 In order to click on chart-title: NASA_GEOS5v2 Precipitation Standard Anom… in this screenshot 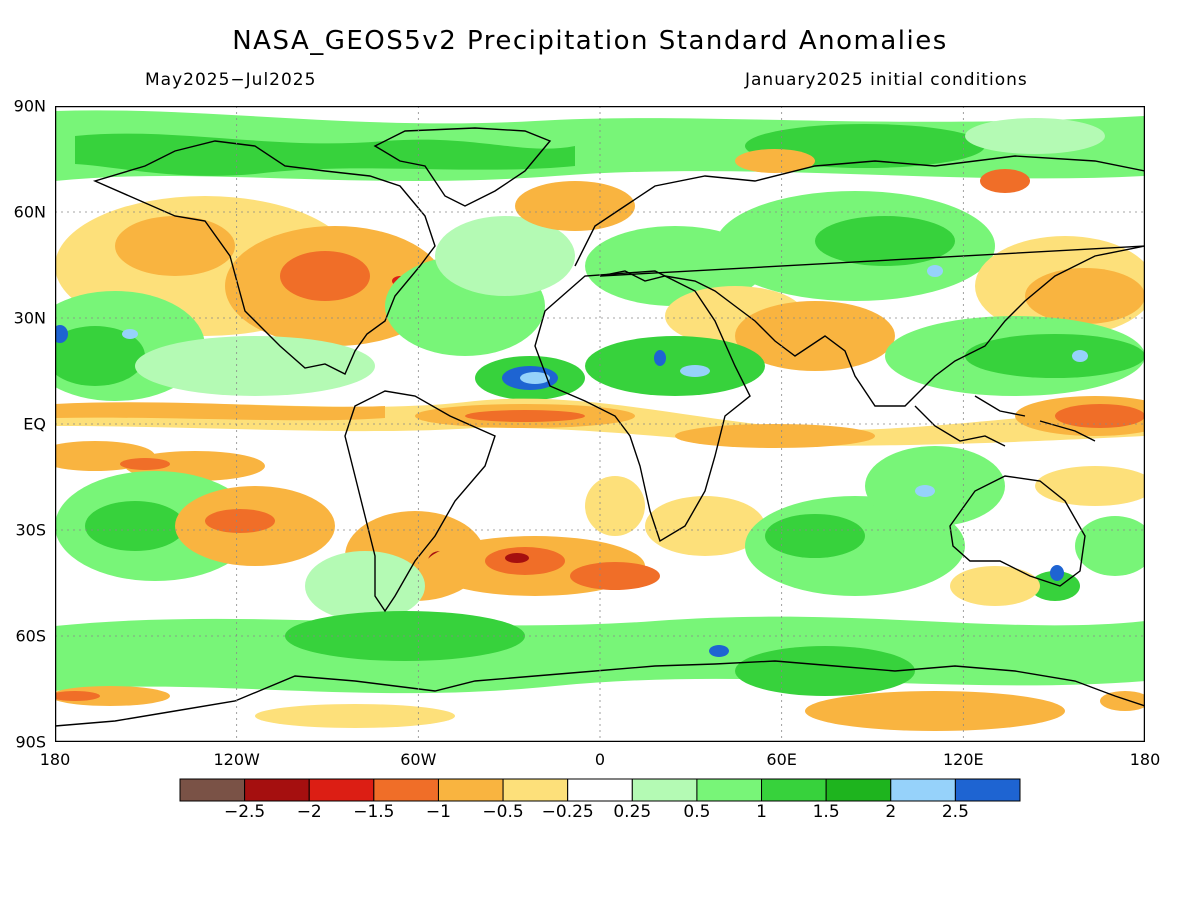, I will do `click(590, 41)`.